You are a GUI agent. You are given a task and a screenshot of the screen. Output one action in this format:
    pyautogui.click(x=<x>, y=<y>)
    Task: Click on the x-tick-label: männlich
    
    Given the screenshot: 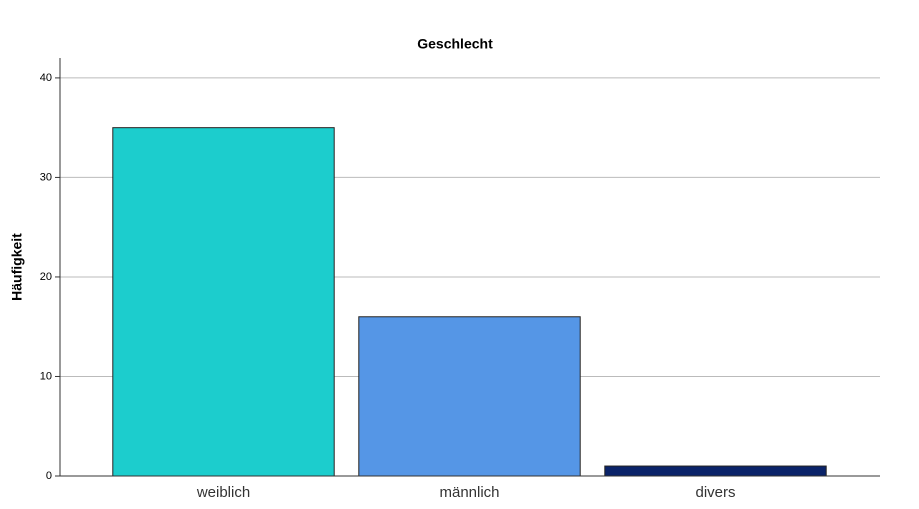 What is the action you would take?
    pyautogui.click(x=469, y=492)
    